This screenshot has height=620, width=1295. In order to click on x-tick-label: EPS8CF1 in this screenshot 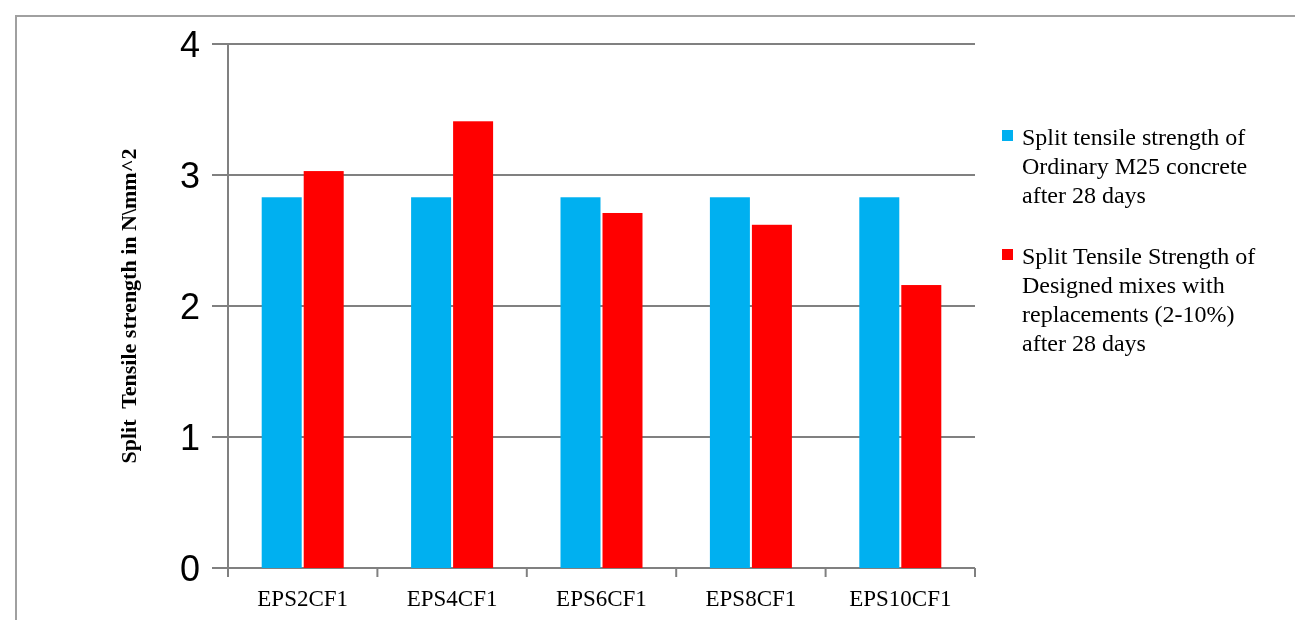, I will do `click(751, 598)`.